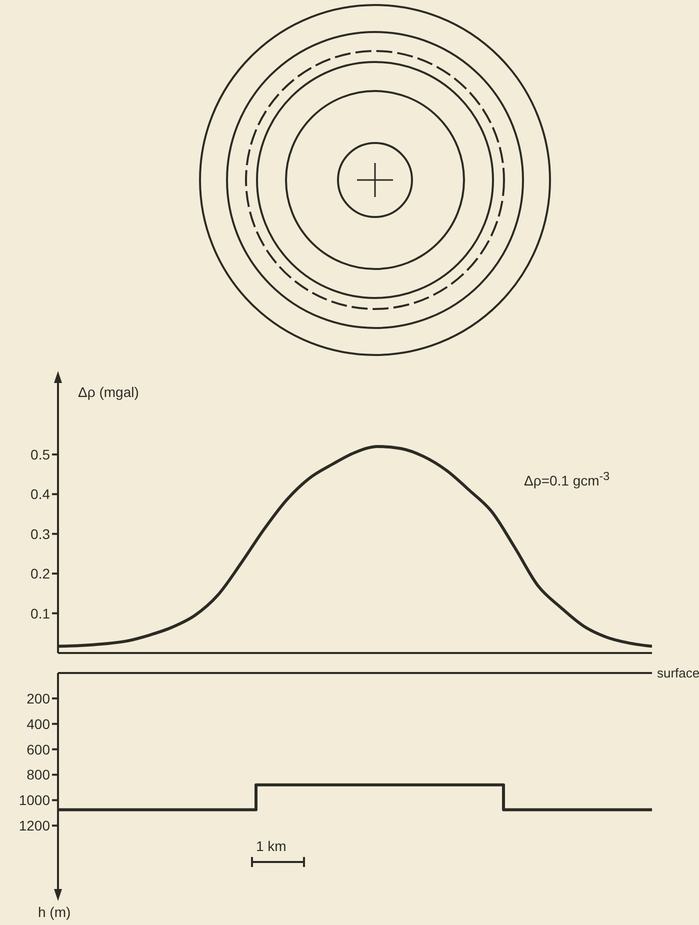 This screenshot has width=699, height=925. What do you see at coordinates (108, 392) in the screenshot?
I see `y-axis-title: Δρ (mgal)` at bounding box center [108, 392].